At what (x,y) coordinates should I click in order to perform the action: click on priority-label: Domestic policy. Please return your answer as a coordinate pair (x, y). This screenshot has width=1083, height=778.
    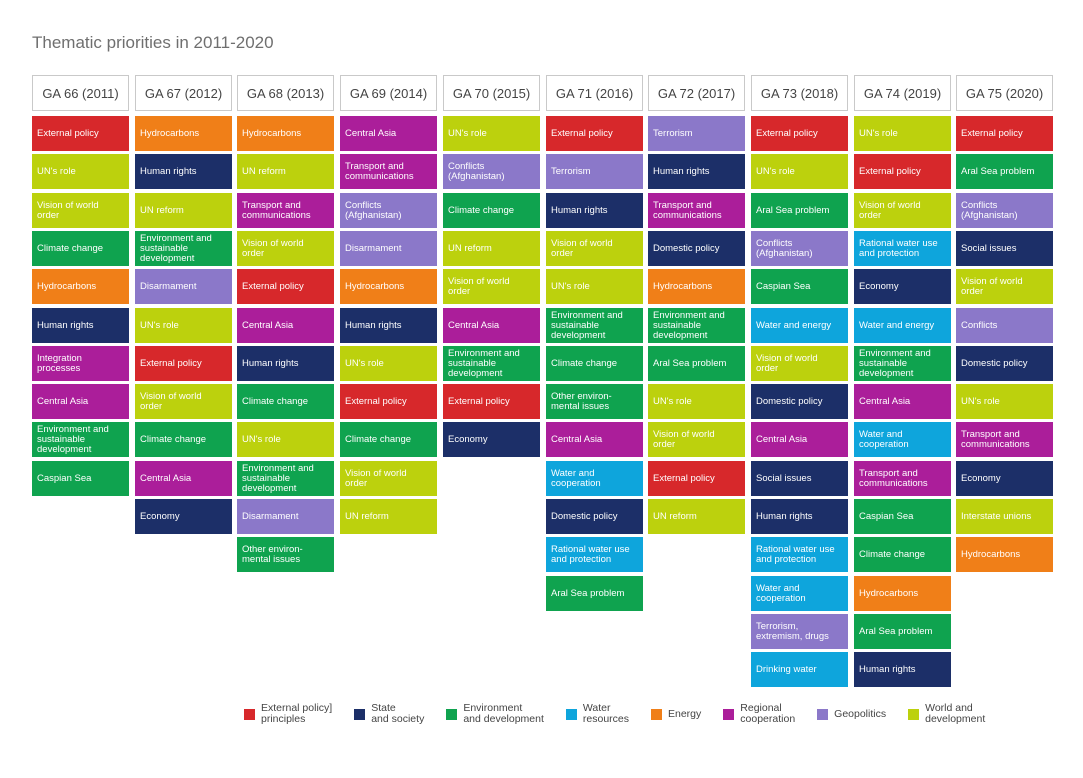
    Looking at the image, I should click on (789, 401).